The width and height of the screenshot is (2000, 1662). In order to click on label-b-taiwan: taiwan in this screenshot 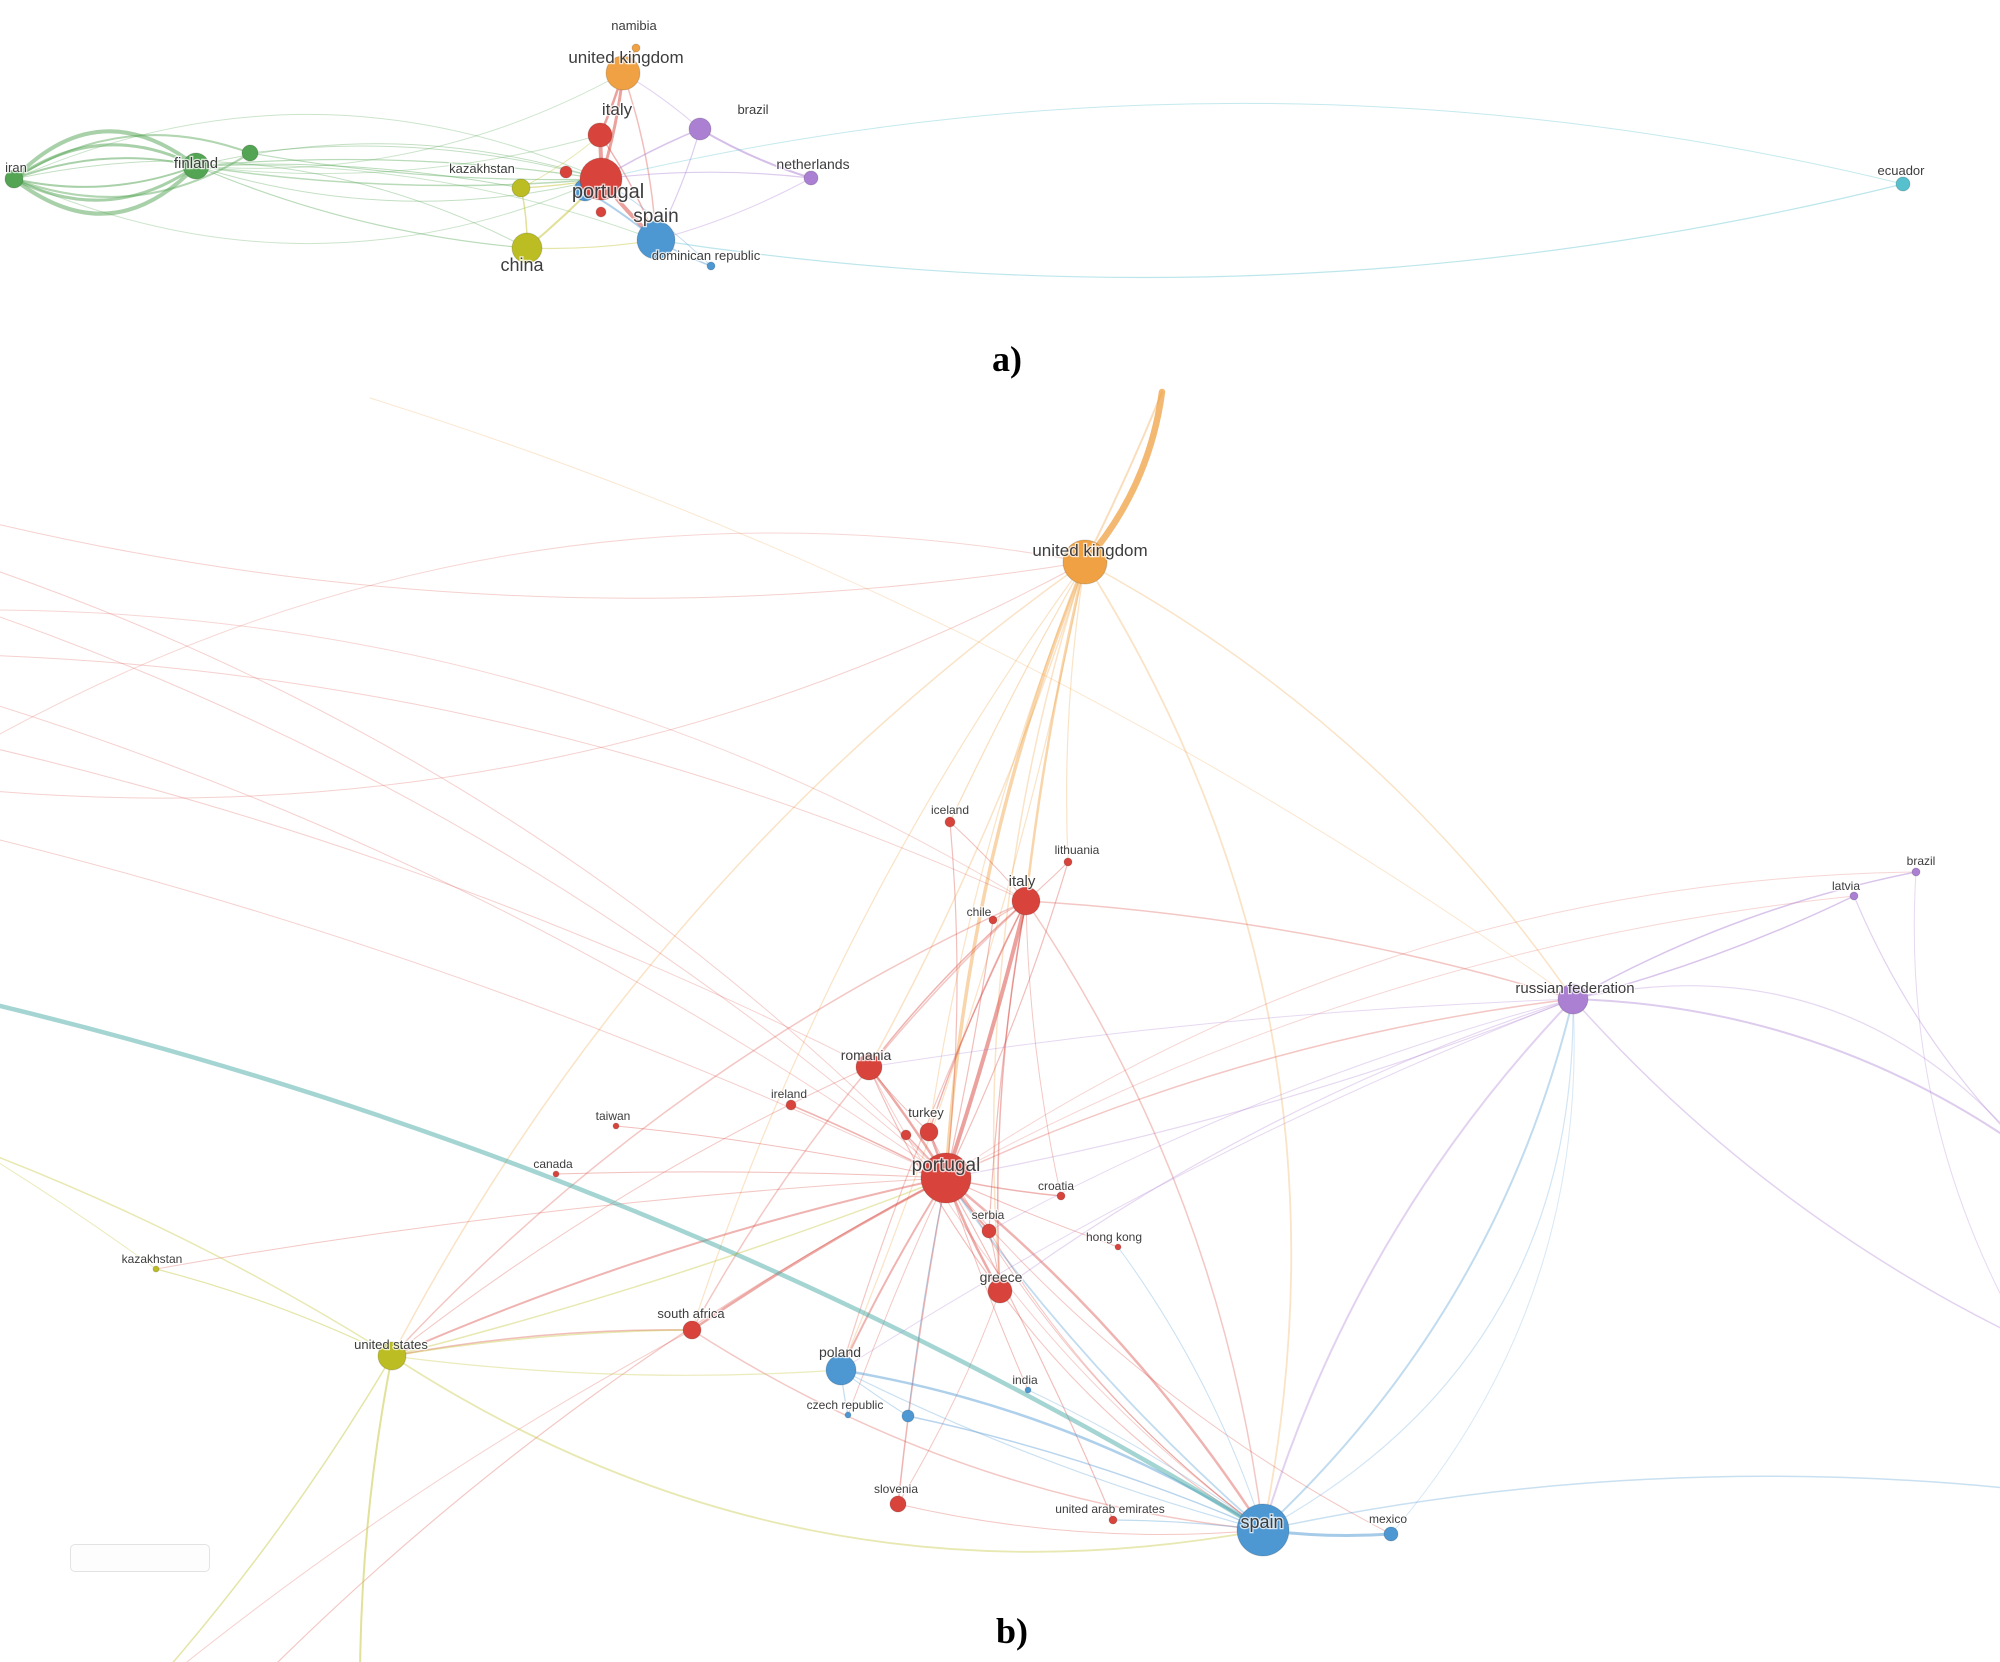, I will do `click(613, 1116)`.